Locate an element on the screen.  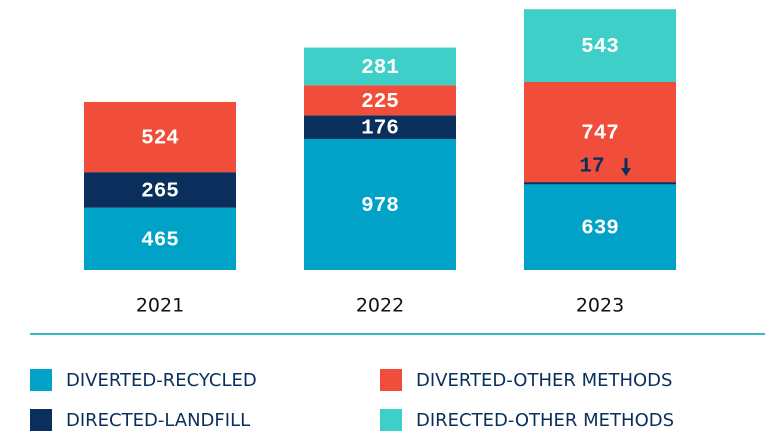
value-label: 543 is located at coordinates (600, 47).